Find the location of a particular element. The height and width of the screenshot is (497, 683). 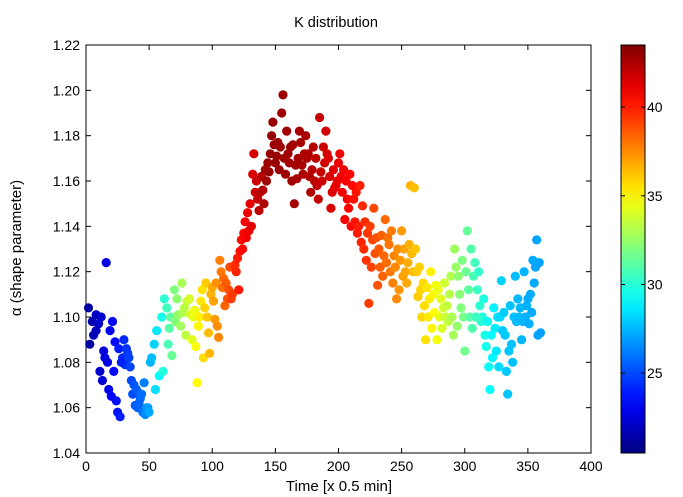

y-tick-label: 1.22 is located at coordinates (66, 45).